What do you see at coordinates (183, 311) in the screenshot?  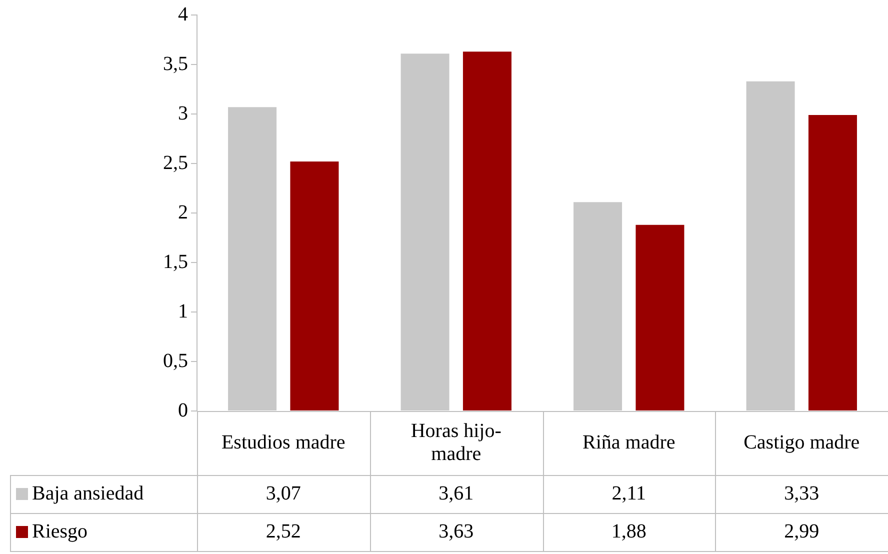 I see `y-tick-label: 1` at bounding box center [183, 311].